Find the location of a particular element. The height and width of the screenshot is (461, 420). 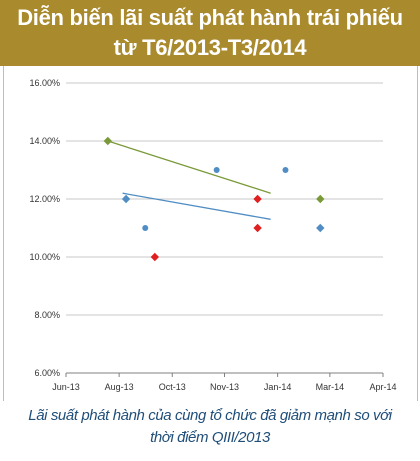

caption-line-2: thời điểm QIII/2013 is located at coordinates (210, 437).